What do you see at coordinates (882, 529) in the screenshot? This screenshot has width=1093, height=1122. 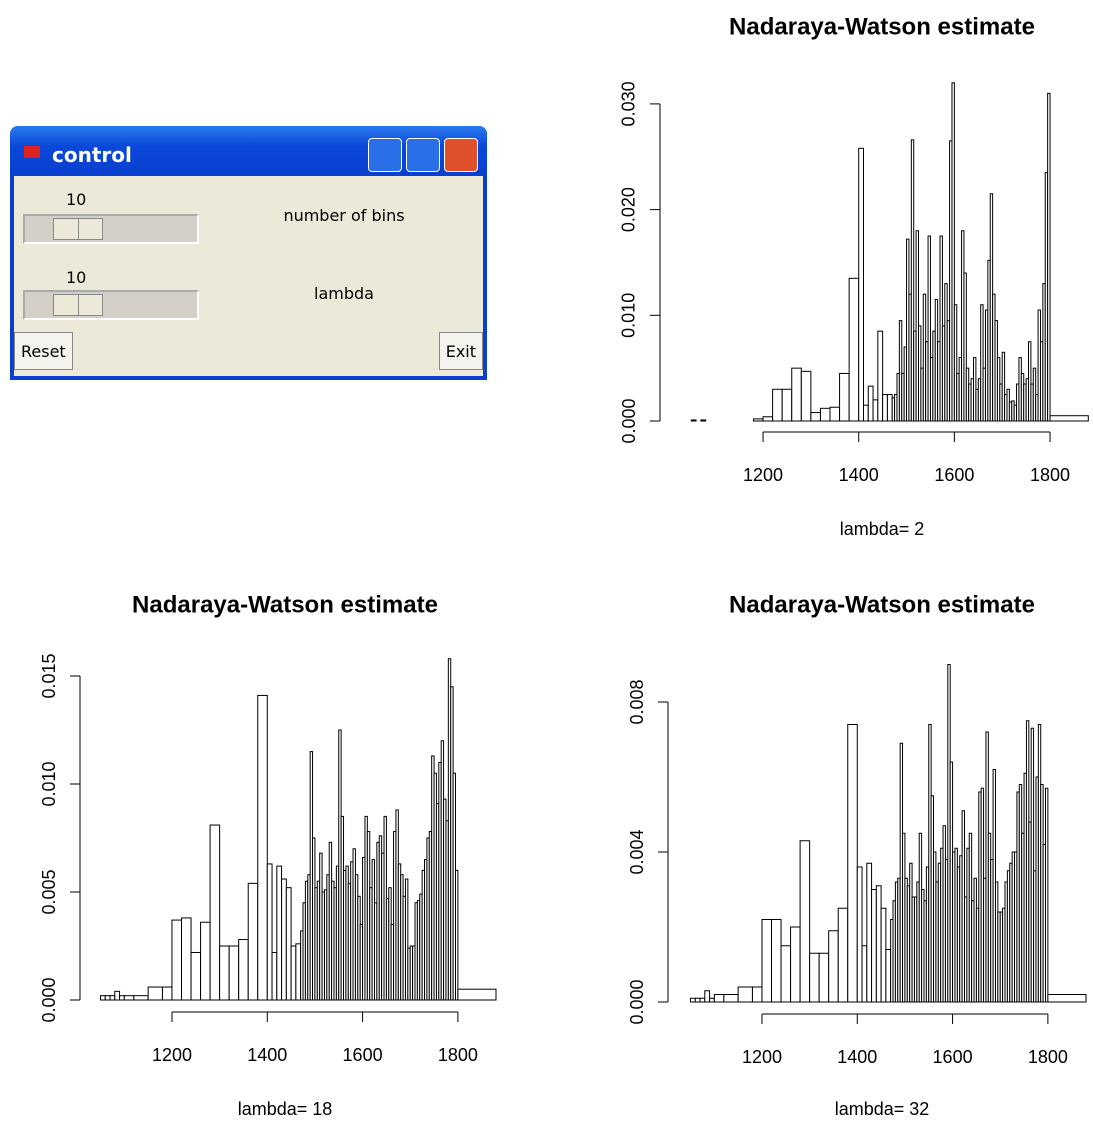 I see `x-axis-label: lambda= 2` at bounding box center [882, 529].